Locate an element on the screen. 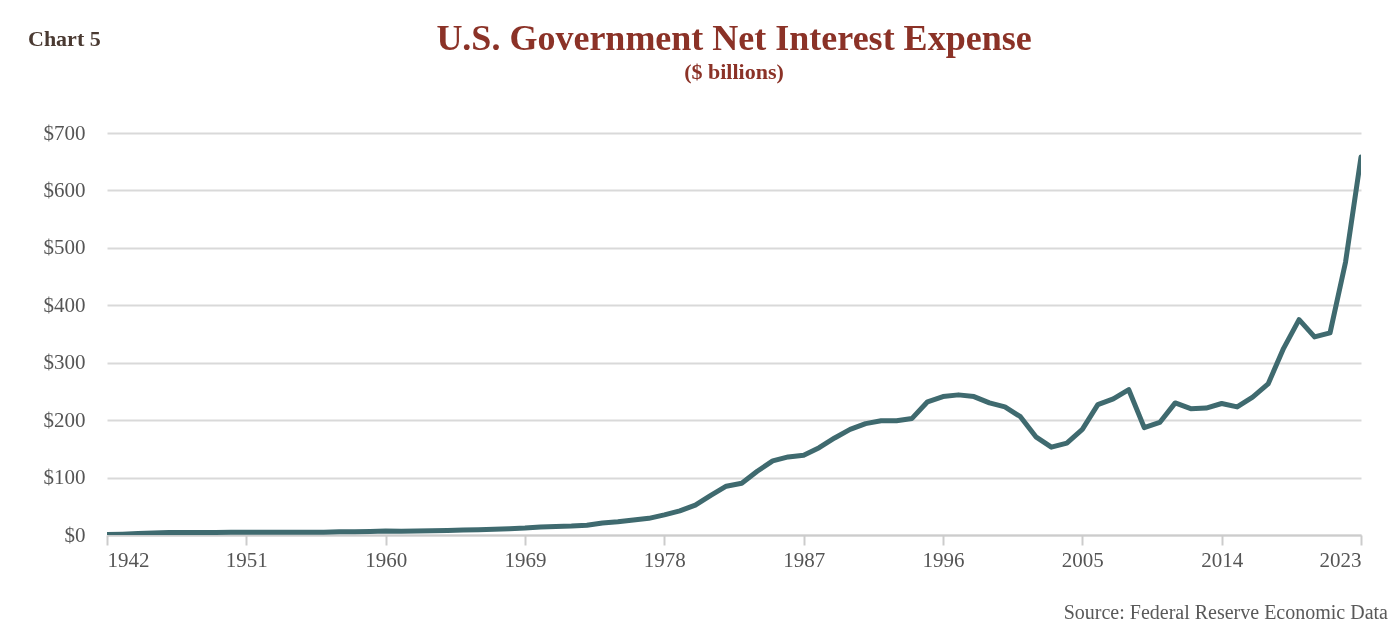 The width and height of the screenshot is (1392, 628). x-tick-label: 1969 is located at coordinates (525, 559).